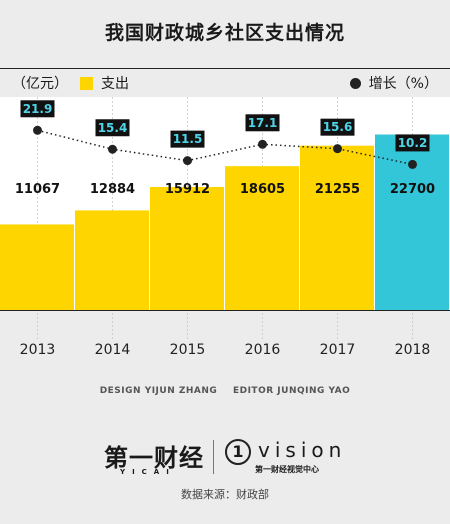  I want to click on growth-label-2014: 15.4, so click(113, 128).